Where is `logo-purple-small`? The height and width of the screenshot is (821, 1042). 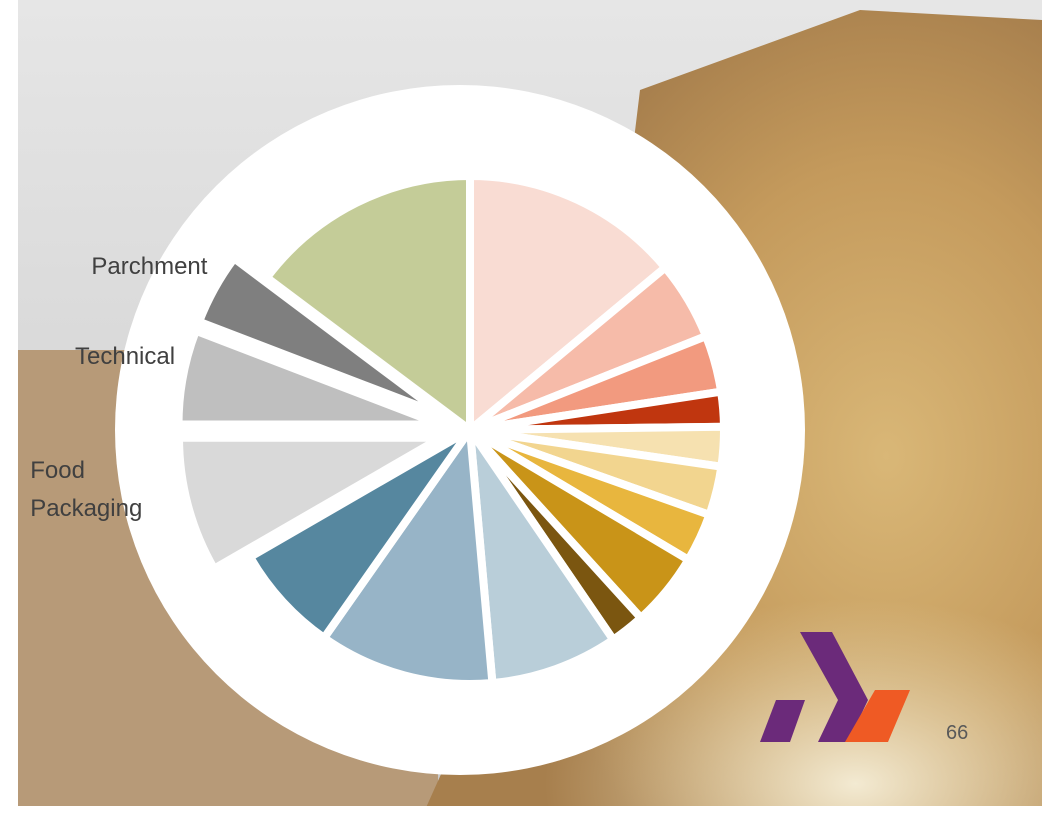
logo-purple-small is located at coordinates (782, 721).